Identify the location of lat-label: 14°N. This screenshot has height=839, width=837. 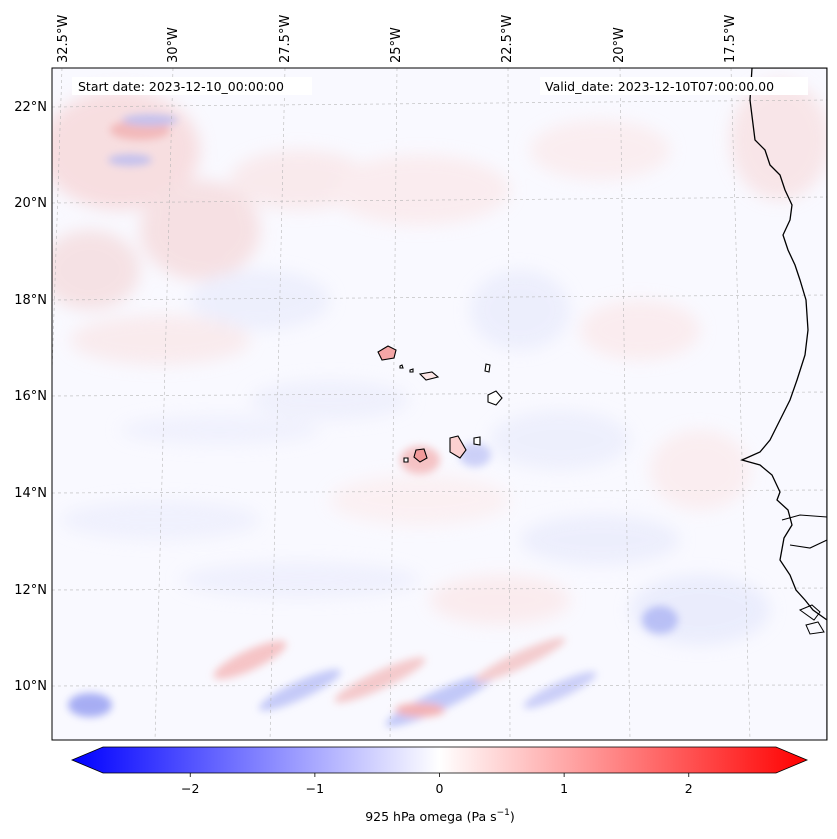
(30, 493).